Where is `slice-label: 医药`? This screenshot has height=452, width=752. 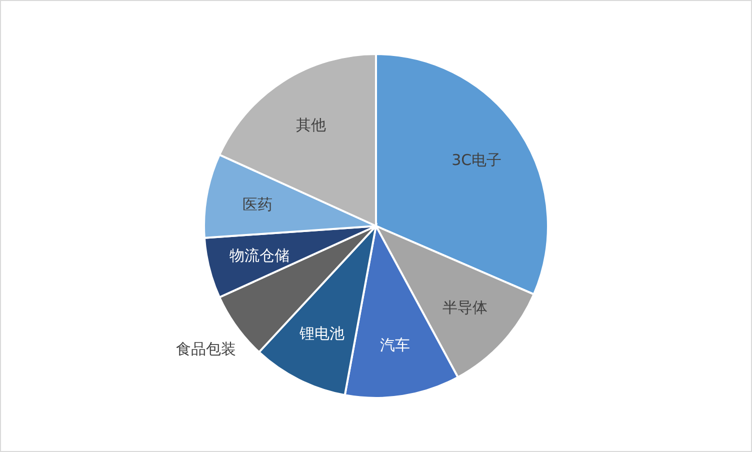
slice-label: 医药 is located at coordinates (257, 205).